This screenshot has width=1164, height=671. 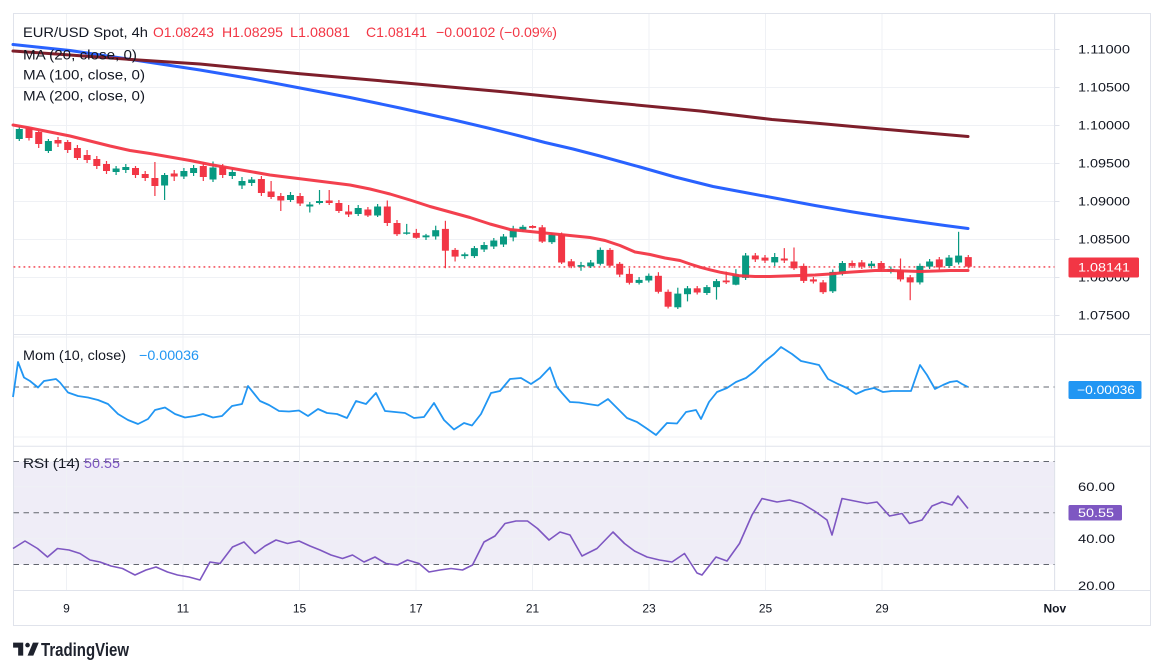 I want to click on svg-text: TradingView, so click(x=85, y=650).